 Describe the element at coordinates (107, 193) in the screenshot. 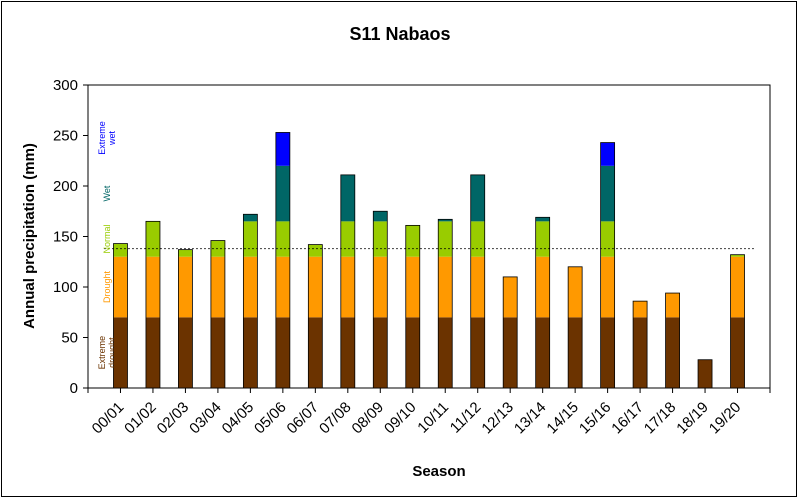

I see `class-label: Wet` at that location.